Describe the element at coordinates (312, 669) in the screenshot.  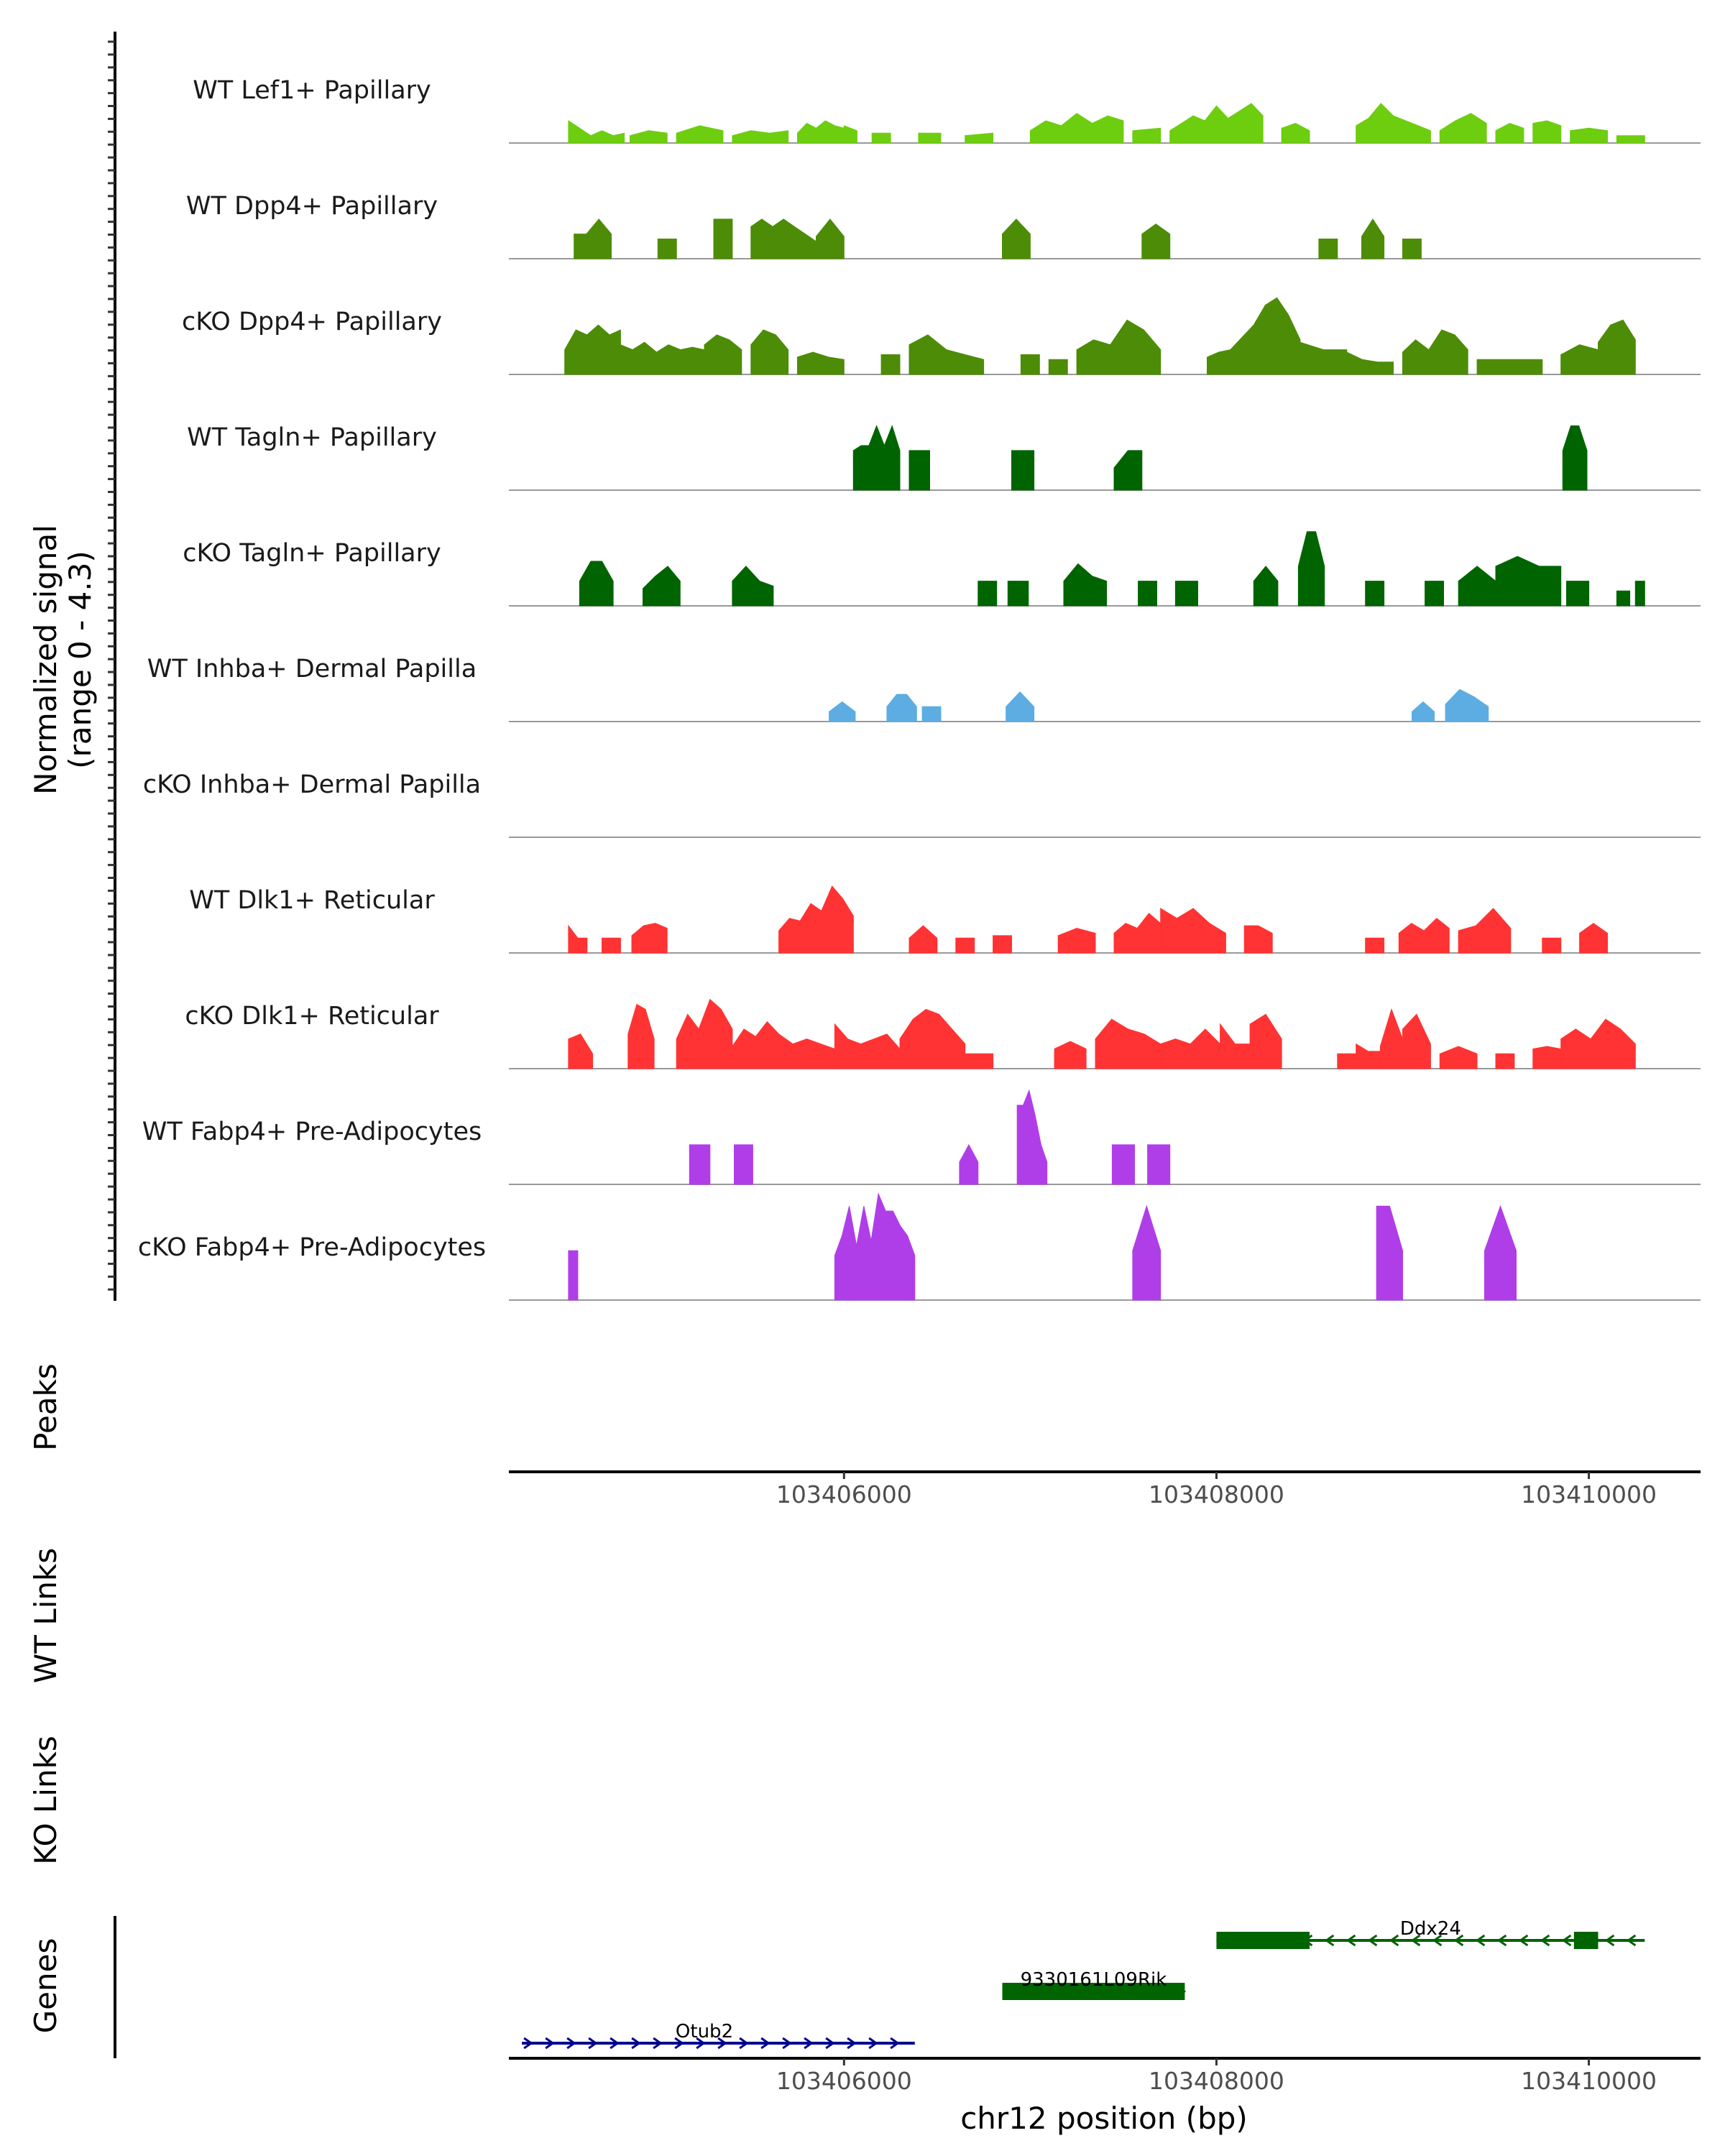
I see `track-label: WT Inhba+ Dermal Papilla` at that location.